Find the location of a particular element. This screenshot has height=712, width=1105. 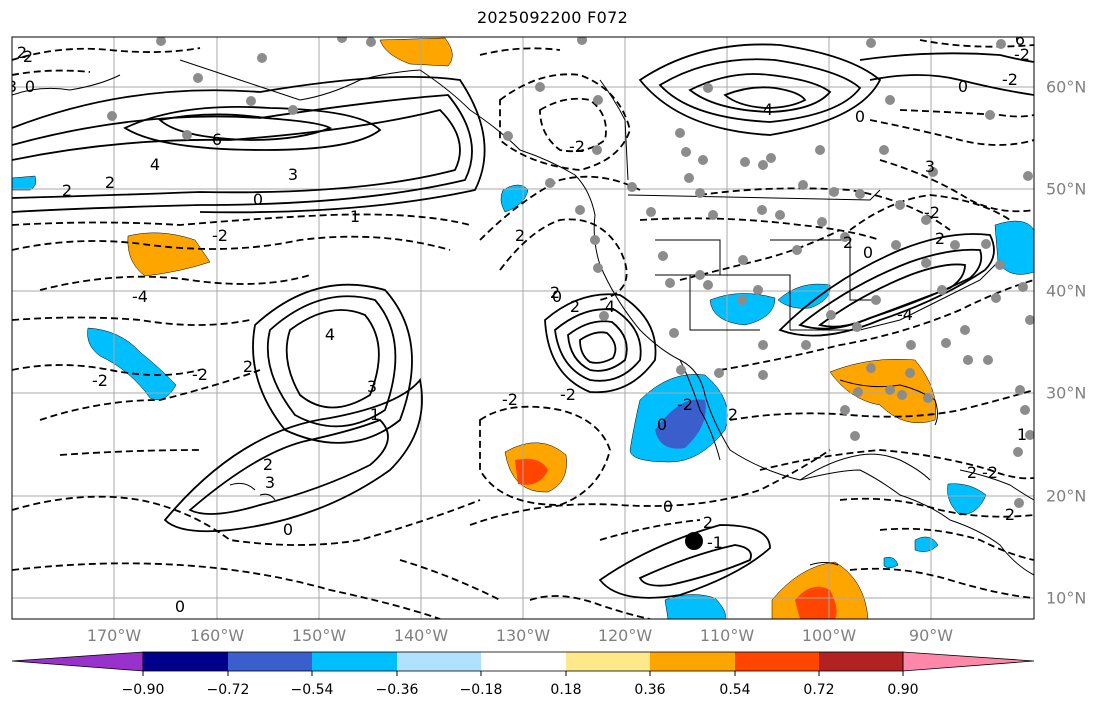

lat-label-60n: 60°N is located at coordinates (1066, 87).